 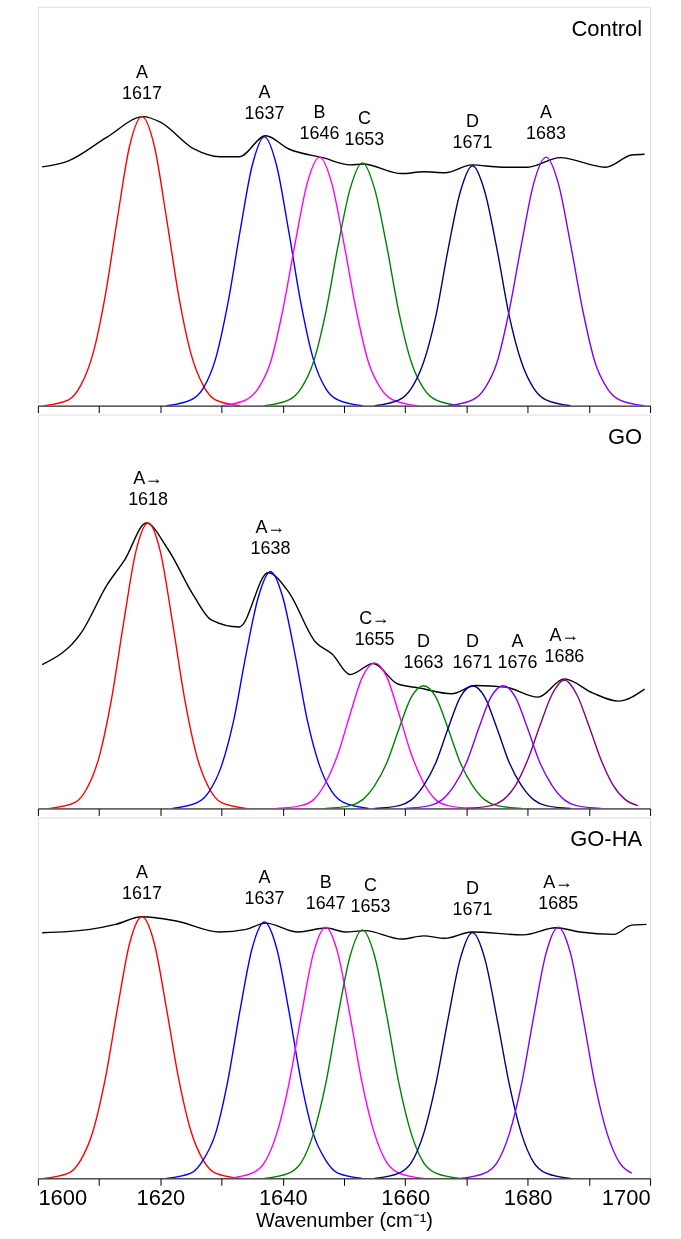 I want to click on x-tick-label: 1680, so click(x=528, y=1197).